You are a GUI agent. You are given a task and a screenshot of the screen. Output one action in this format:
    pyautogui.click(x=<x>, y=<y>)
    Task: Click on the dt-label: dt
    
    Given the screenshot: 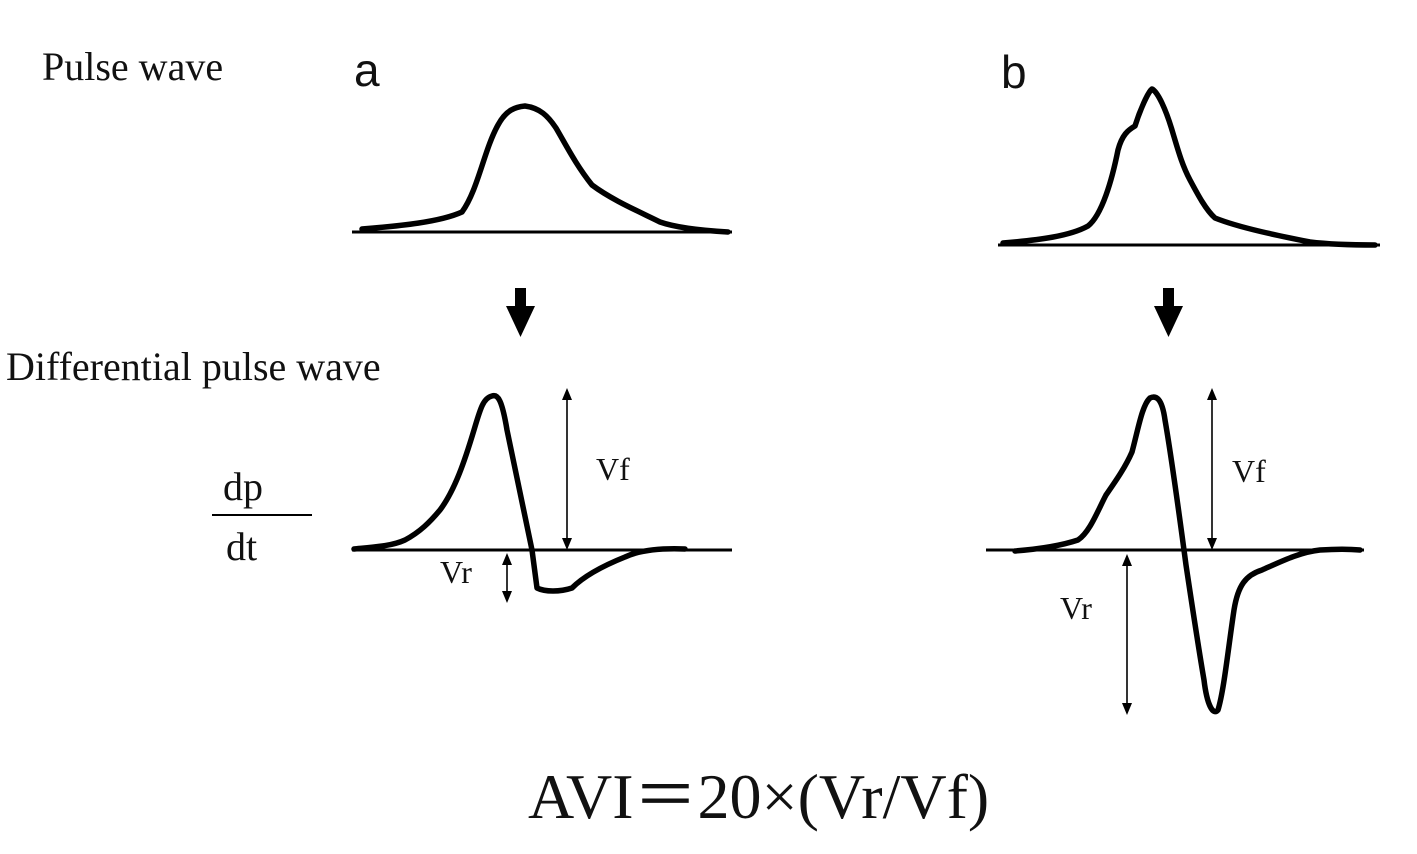 What is the action you would take?
    pyautogui.click(x=241, y=546)
    